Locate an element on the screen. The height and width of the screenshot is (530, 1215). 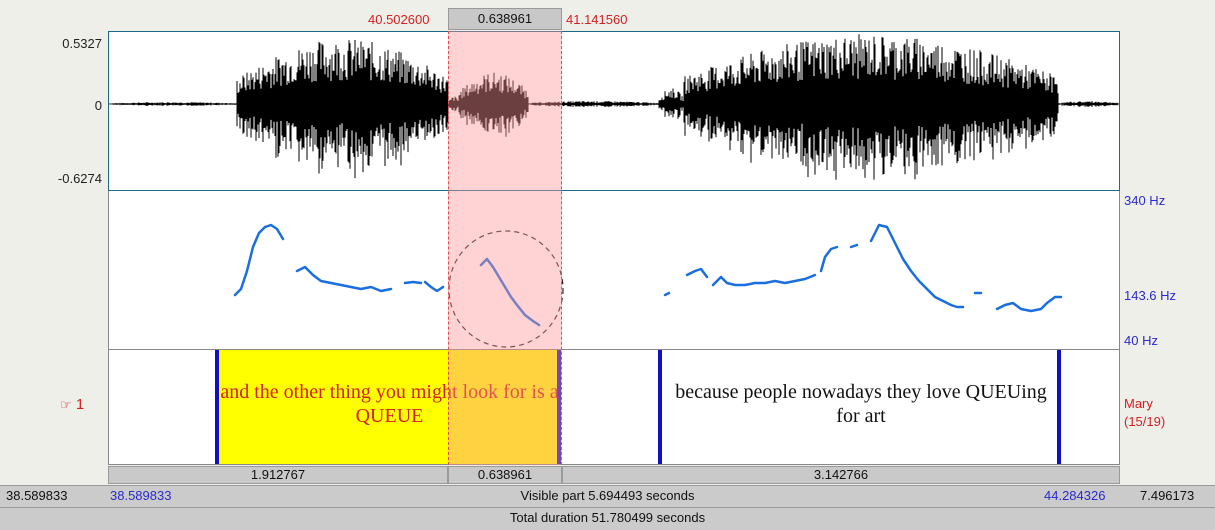
duration-segment: 1.912767 is located at coordinates (278, 475).